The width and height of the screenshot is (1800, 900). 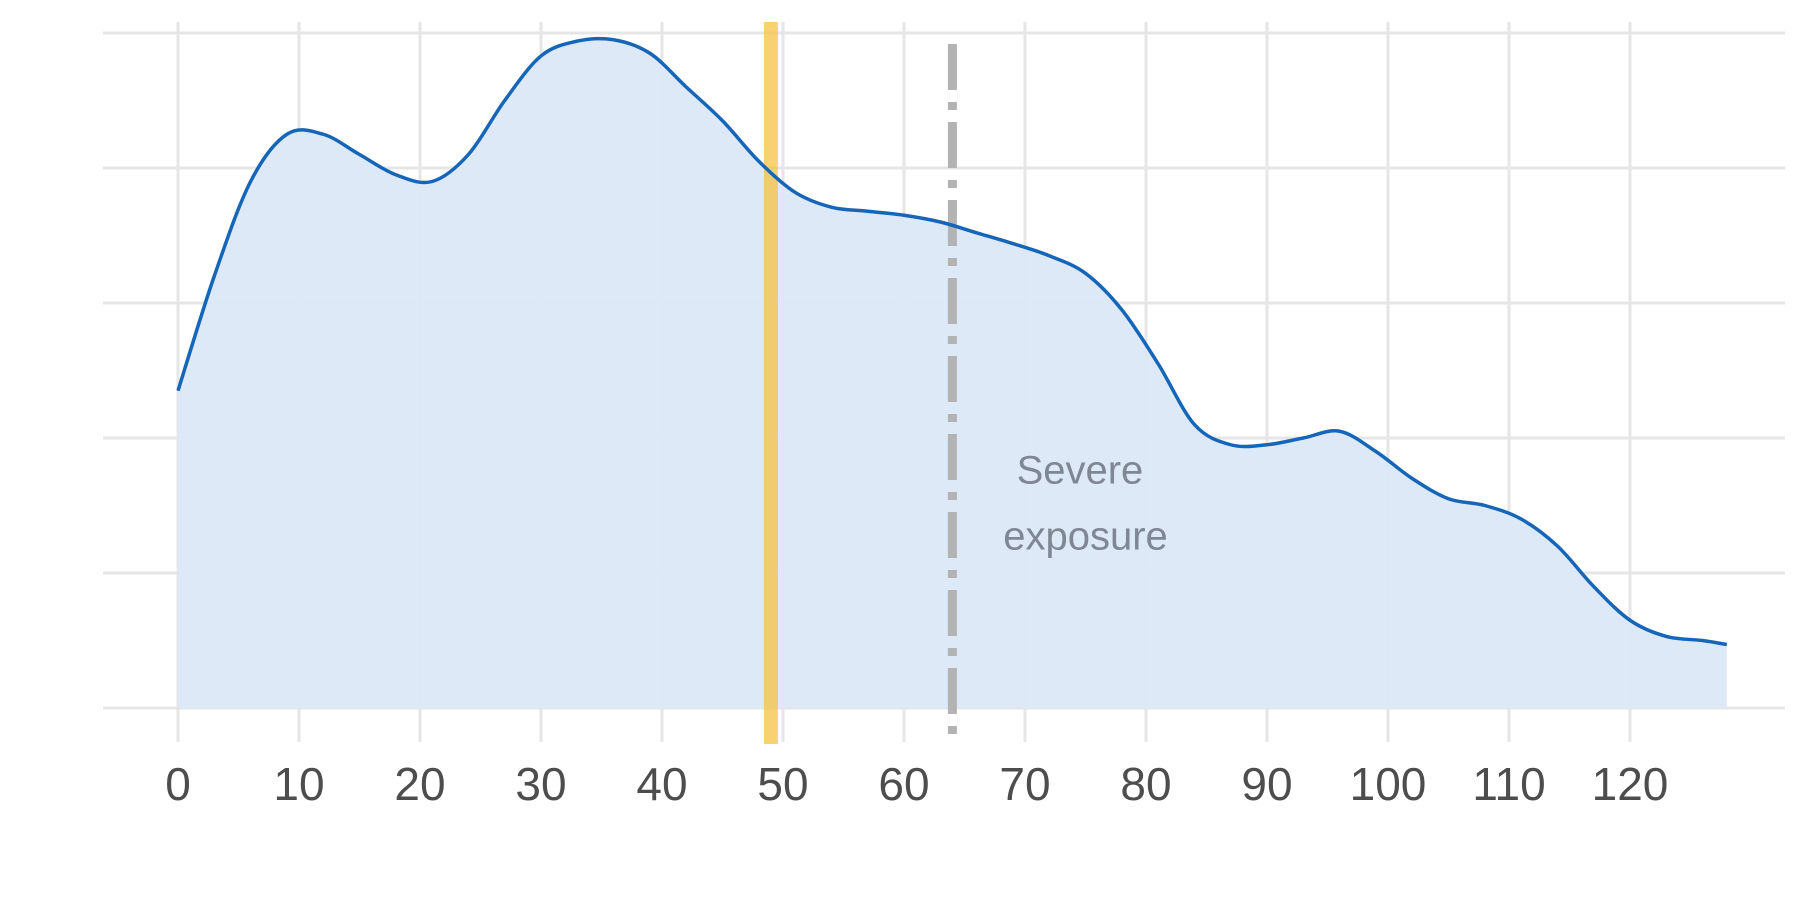 I want to click on x-tick-label: 100, so click(x=1388, y=784).